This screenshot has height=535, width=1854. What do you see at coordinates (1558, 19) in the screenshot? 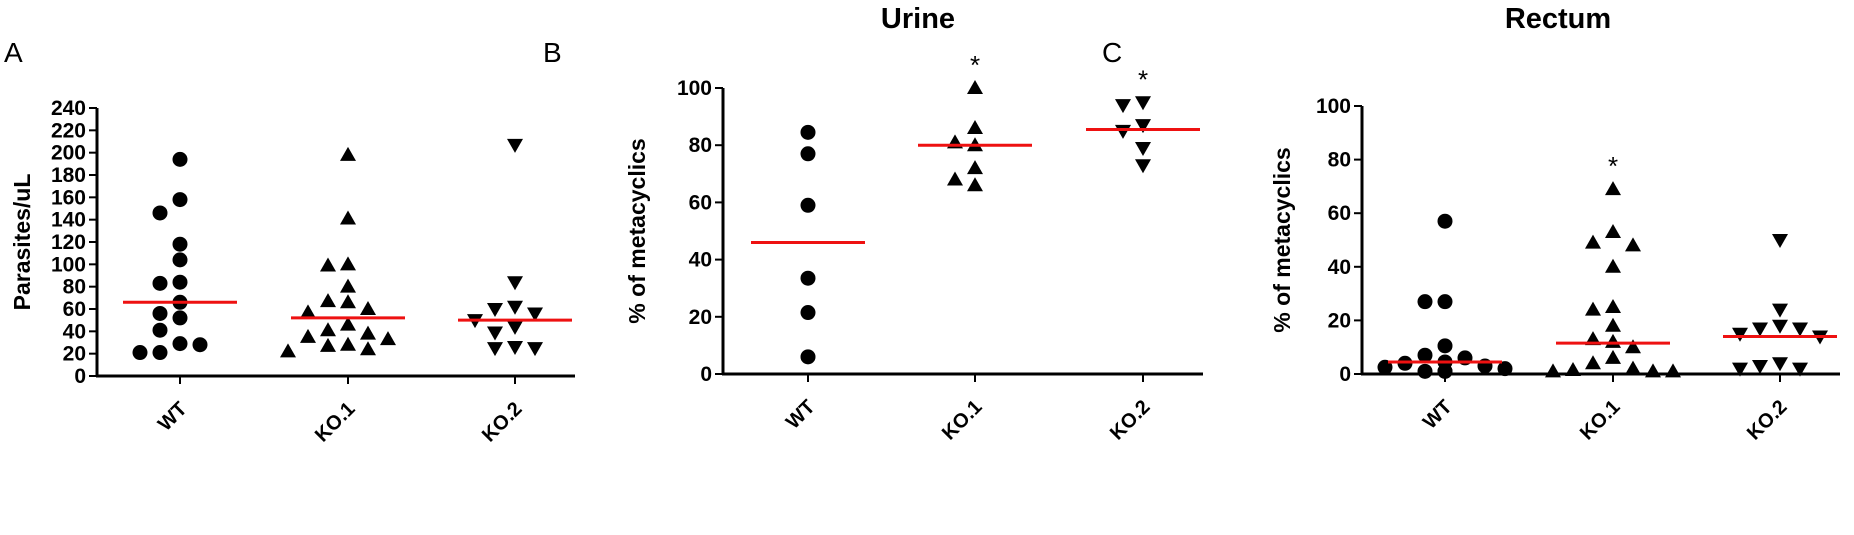
I see `chart-title: Rectum` at bounding box center [1558, 19].